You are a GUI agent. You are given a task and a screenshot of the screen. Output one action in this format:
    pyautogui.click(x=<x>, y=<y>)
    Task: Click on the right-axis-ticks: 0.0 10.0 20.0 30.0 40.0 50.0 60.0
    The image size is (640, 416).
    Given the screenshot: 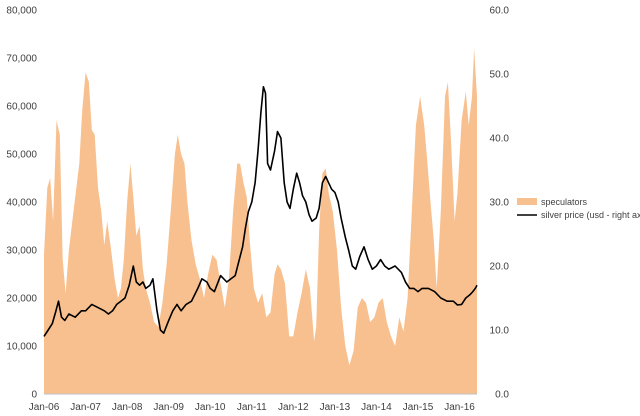 What is the action you would take?
    pyautogui.click(x=500, y=203)
    